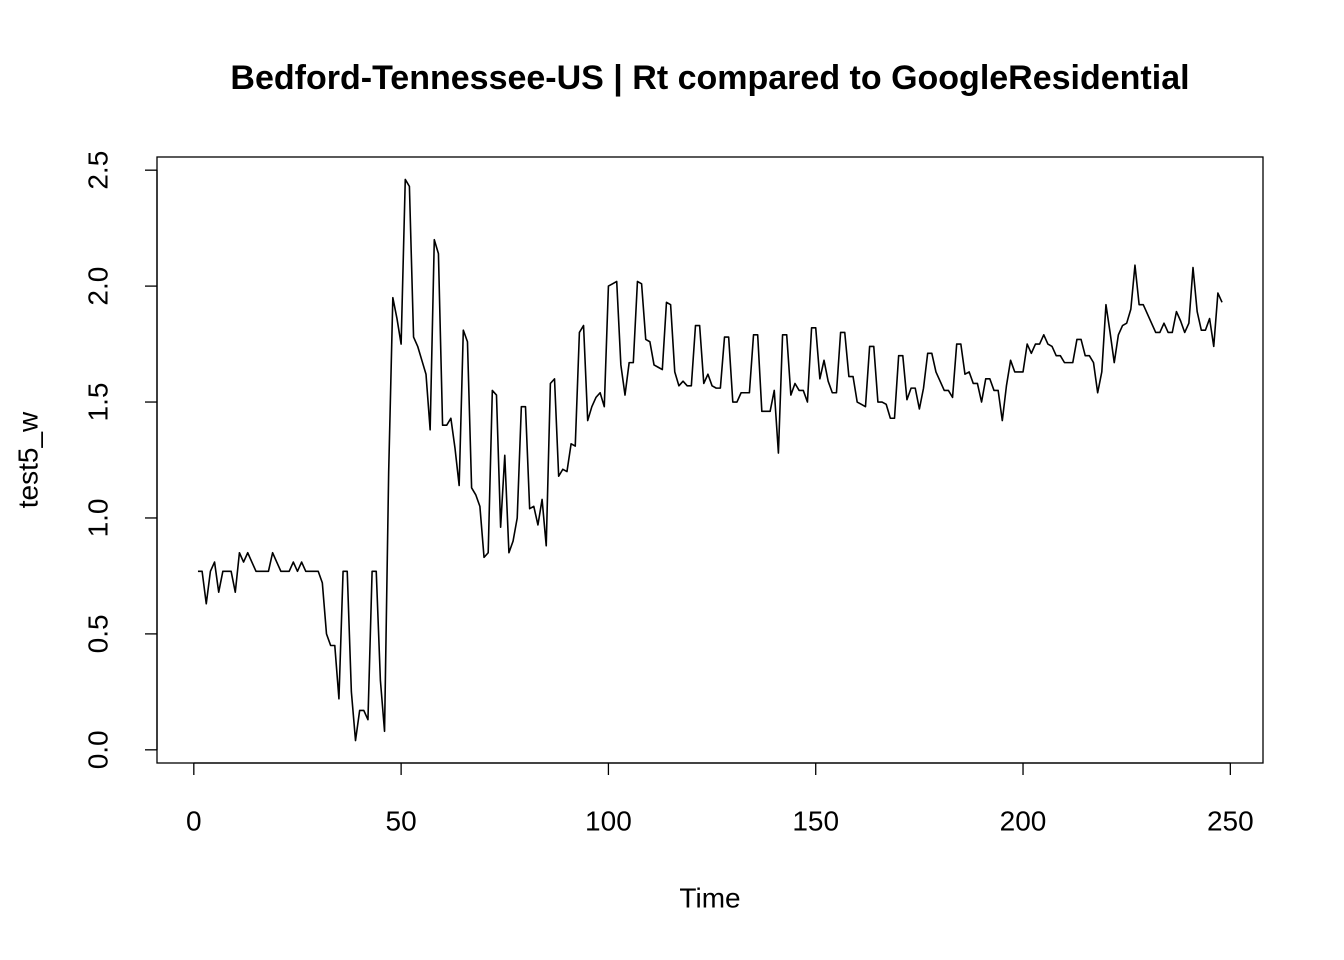 Image resolution: width=1344 pixels, height=960 pixels. What do you see at coordinates (1023, 820) in the screenshot?
I see `x-tick-label: 200` at bounding box center [1023, 820].